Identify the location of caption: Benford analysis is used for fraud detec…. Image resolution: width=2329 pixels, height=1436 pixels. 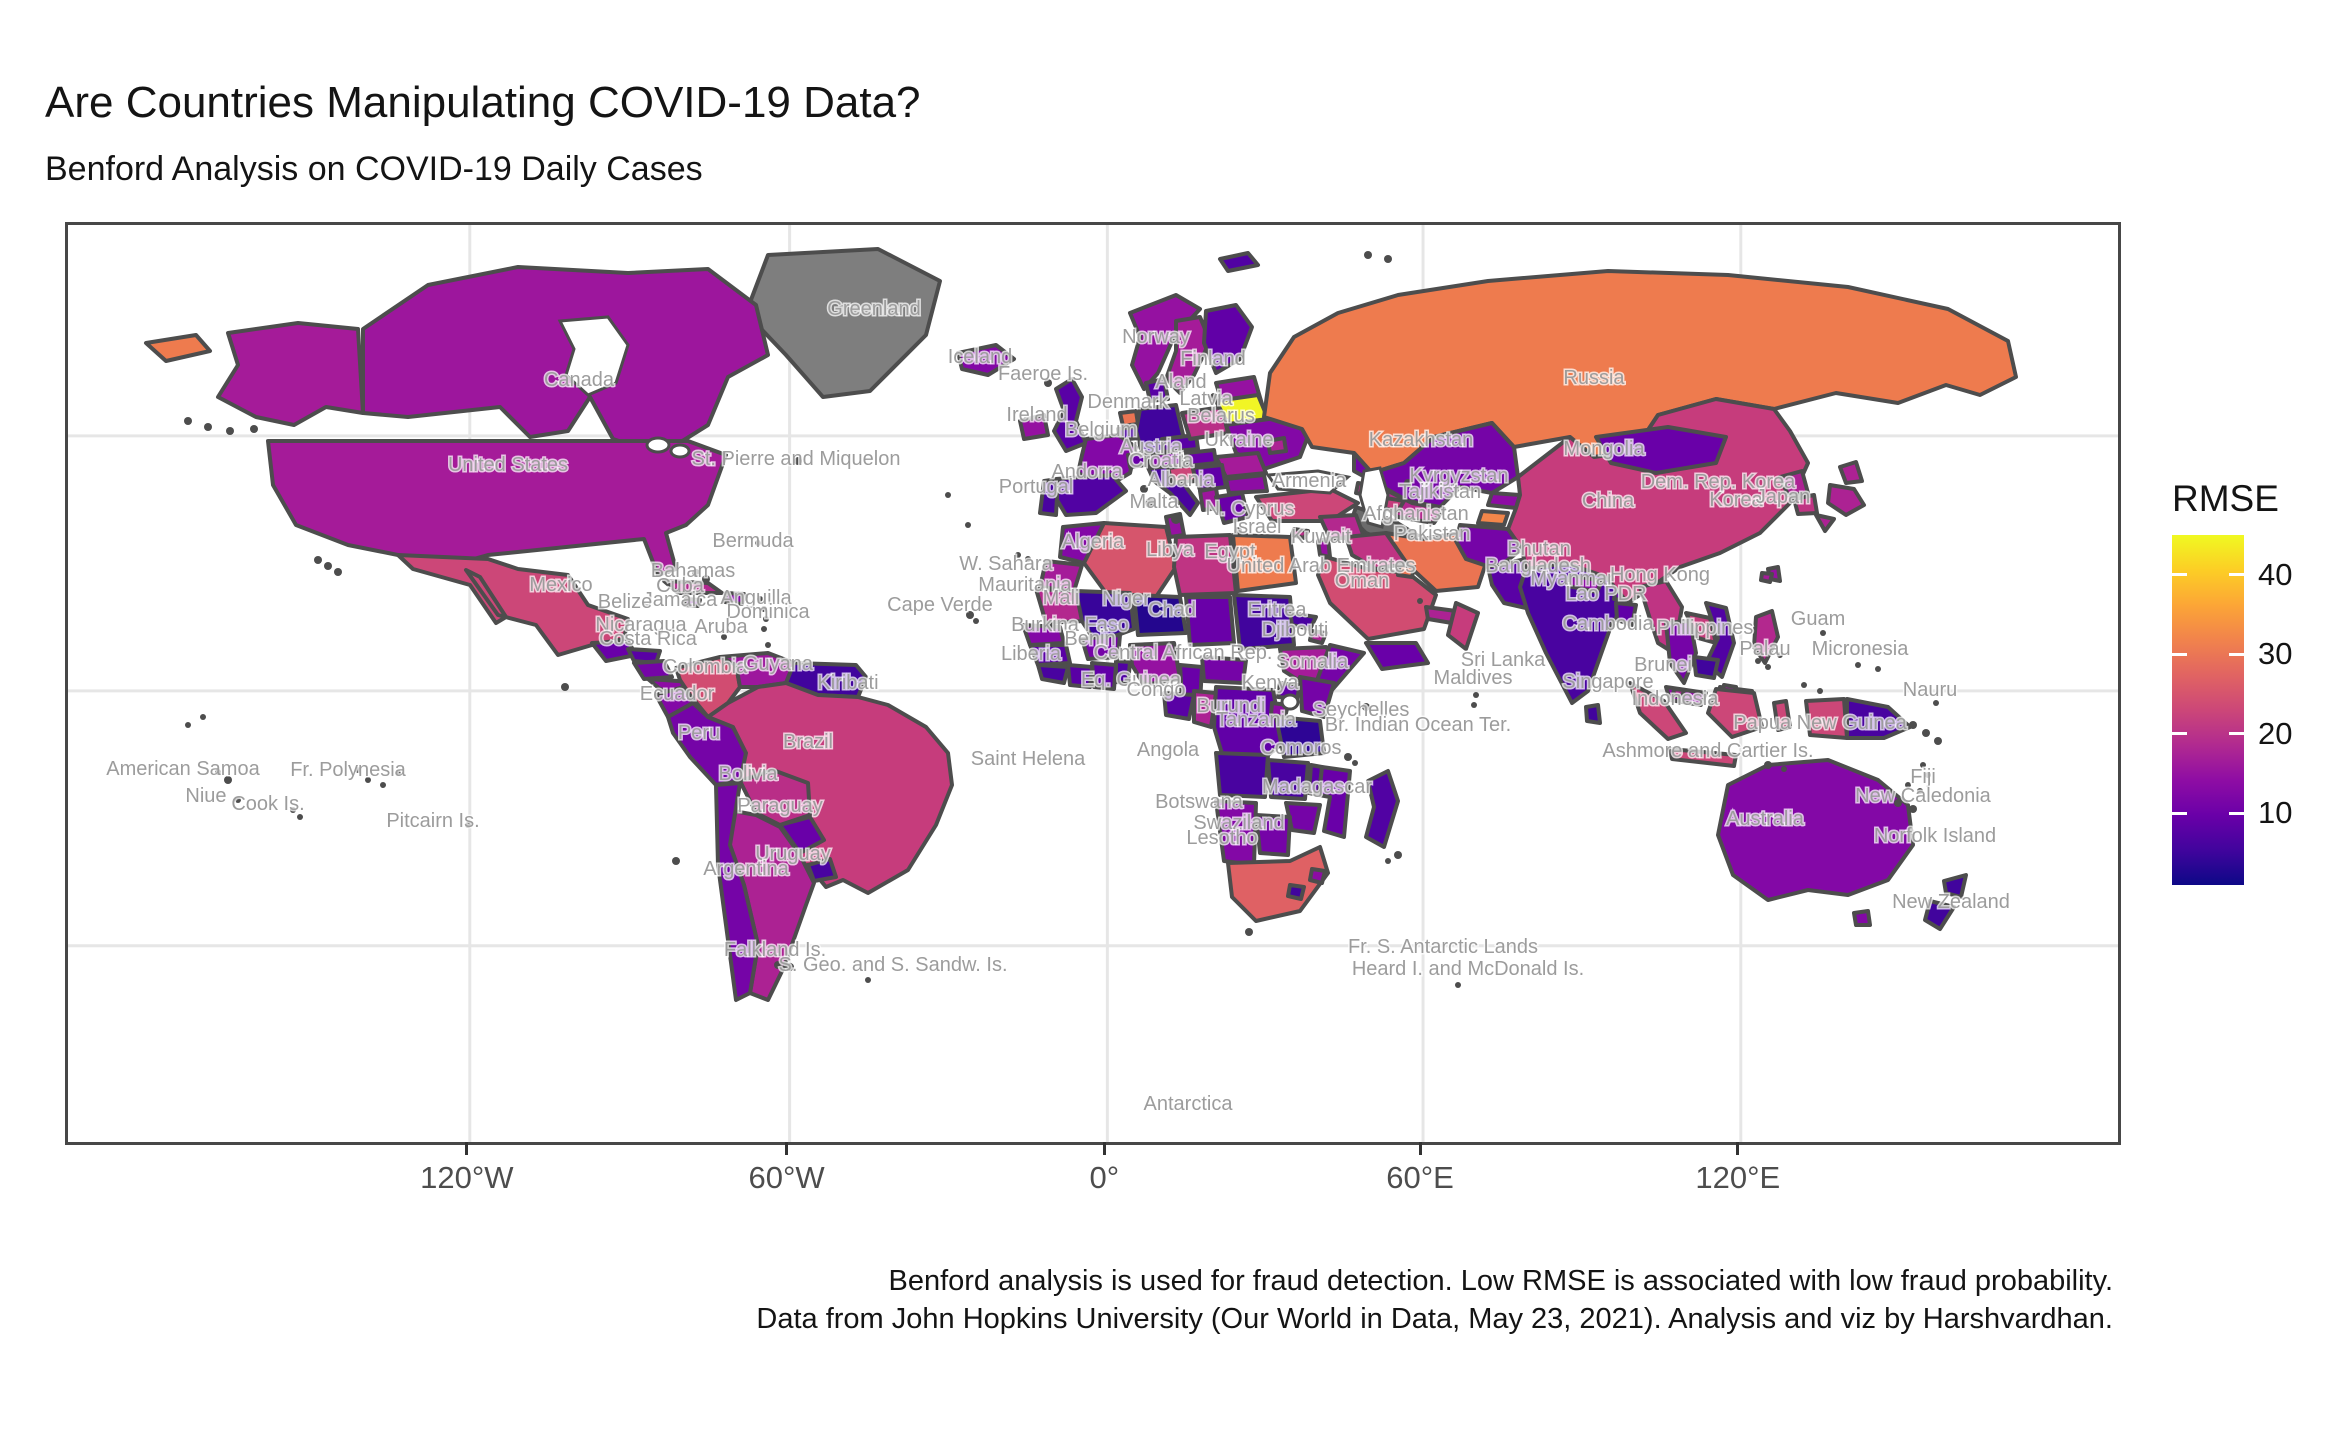
(1434, 1300).